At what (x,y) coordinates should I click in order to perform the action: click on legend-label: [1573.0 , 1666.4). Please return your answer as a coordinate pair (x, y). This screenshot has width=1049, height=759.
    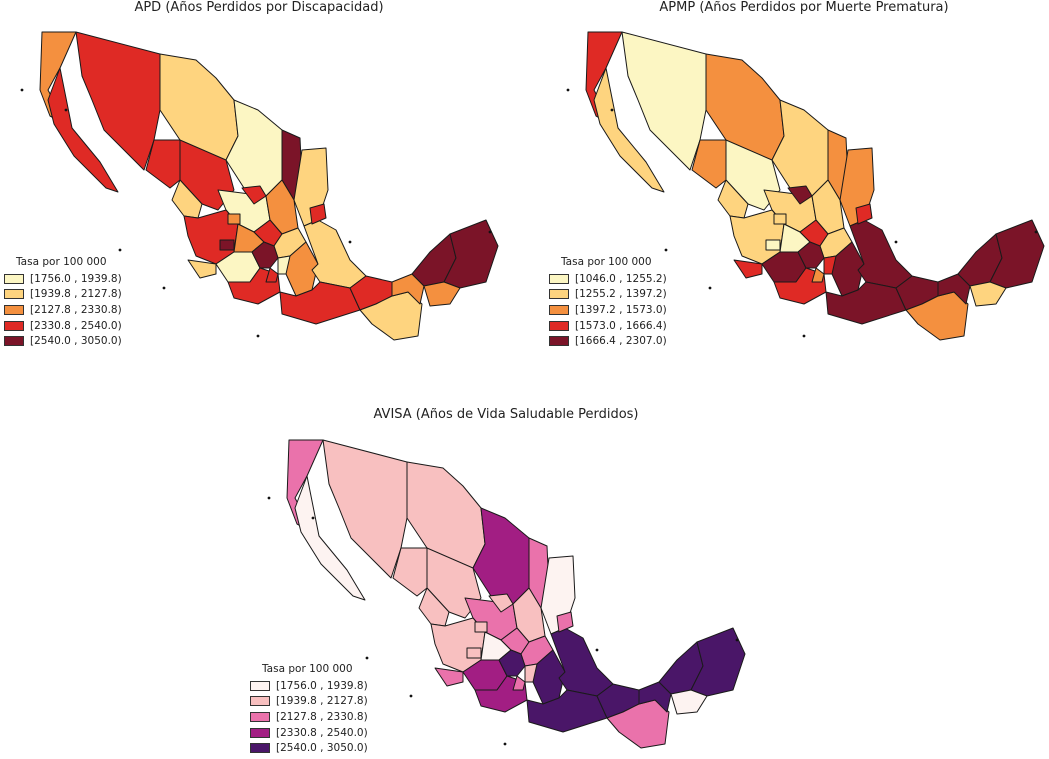
    Looking at the image, I should click on (621, 325).